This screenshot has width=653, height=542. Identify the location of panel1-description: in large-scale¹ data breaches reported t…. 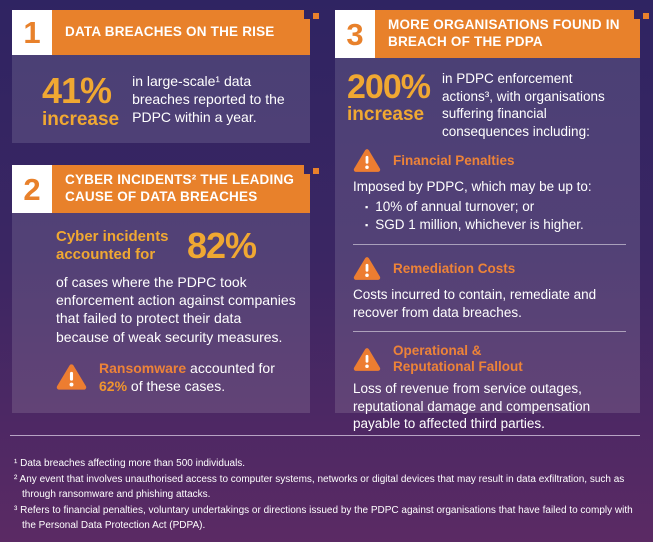
(208, 99).